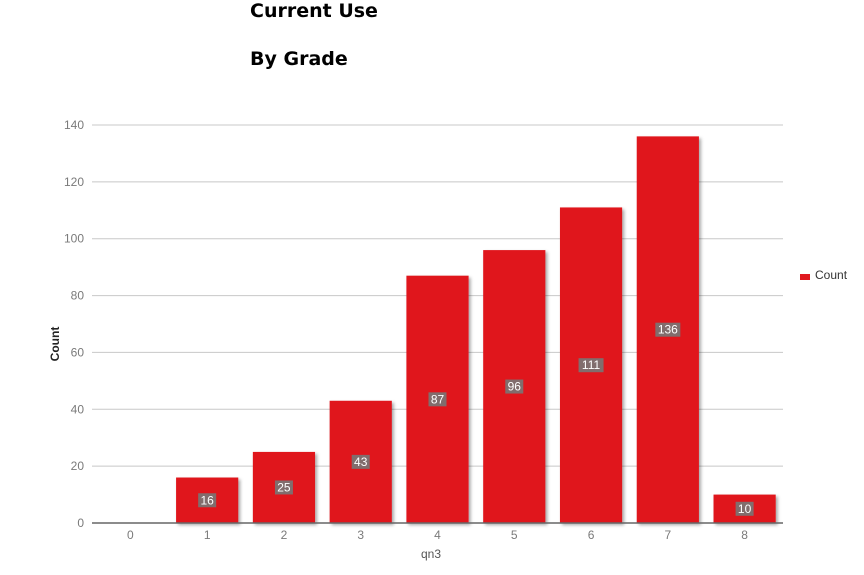 This screenshot has height=575, width=864. What do you see at coordinates (74, 125) in the screenshot?
I see `y-tick-label: 140` at bounding box center [74, 125].